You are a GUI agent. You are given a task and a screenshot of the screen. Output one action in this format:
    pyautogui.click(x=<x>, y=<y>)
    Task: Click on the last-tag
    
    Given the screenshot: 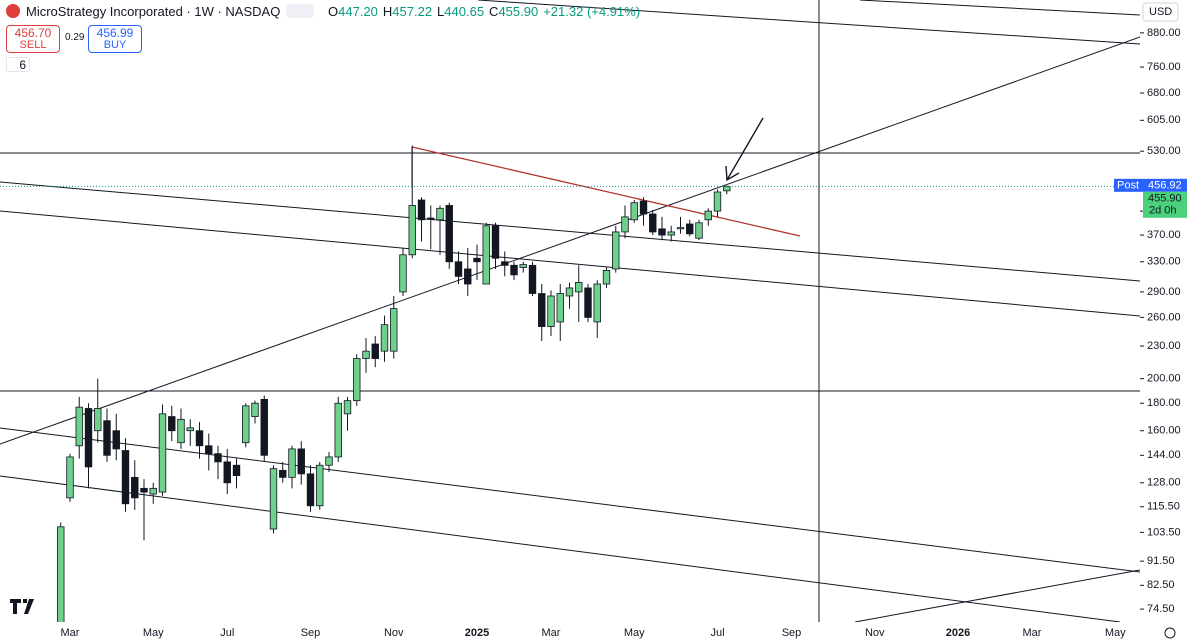 What is the action you would take?
    pyautogui.click(x=1165, y=204)
    